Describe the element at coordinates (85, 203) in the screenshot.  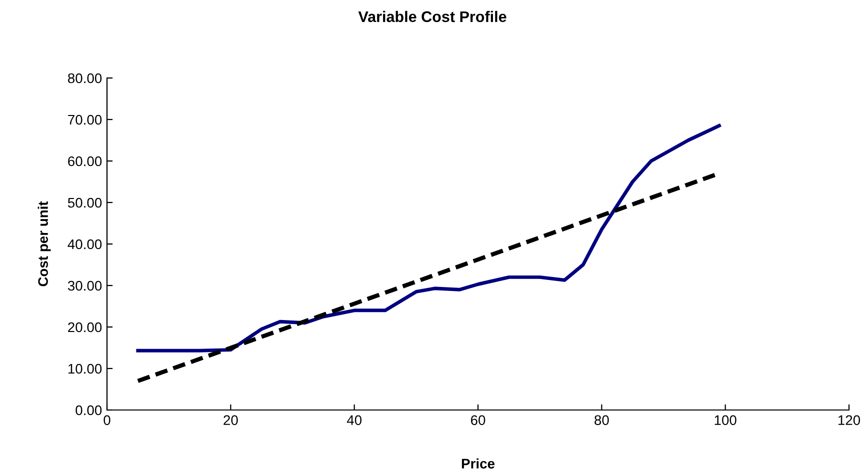
I see `y-tick-label: 50.00` at that location.